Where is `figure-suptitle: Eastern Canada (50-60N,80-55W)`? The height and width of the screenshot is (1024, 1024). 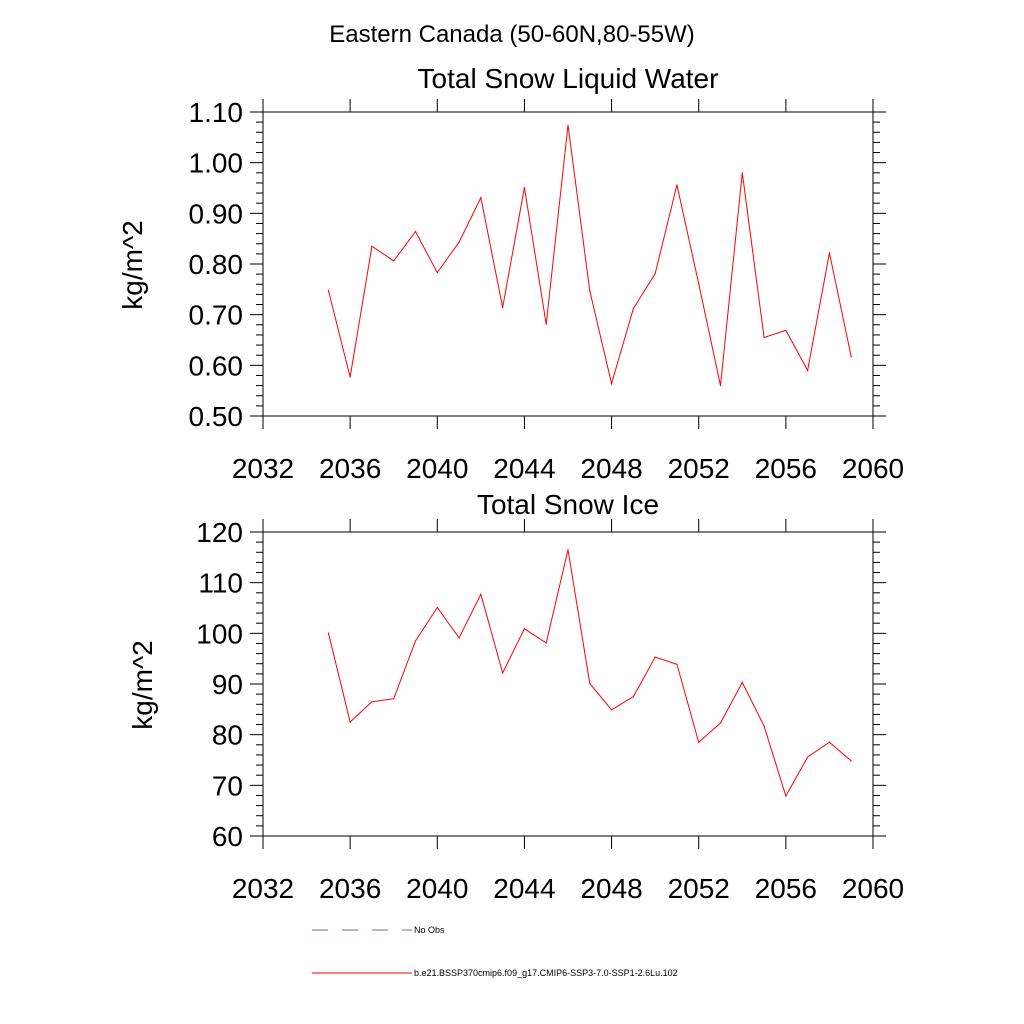 figure-suptitle: Eastern Canada (50-60N,80-55W) is located at coordinates (512, 34).